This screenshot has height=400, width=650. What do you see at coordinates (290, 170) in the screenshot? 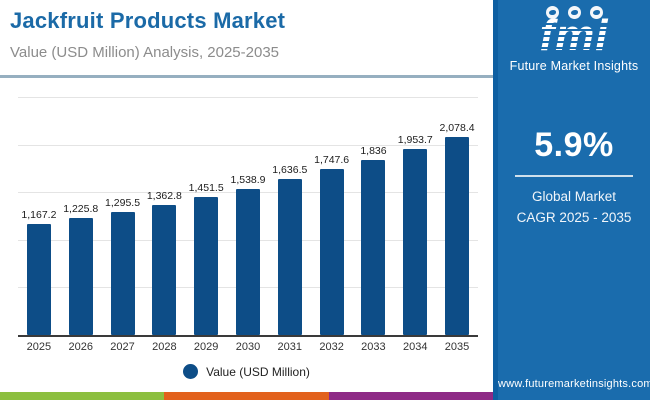
I see `bar-value-label: 1,636.5` at bounding box center [290, 170].